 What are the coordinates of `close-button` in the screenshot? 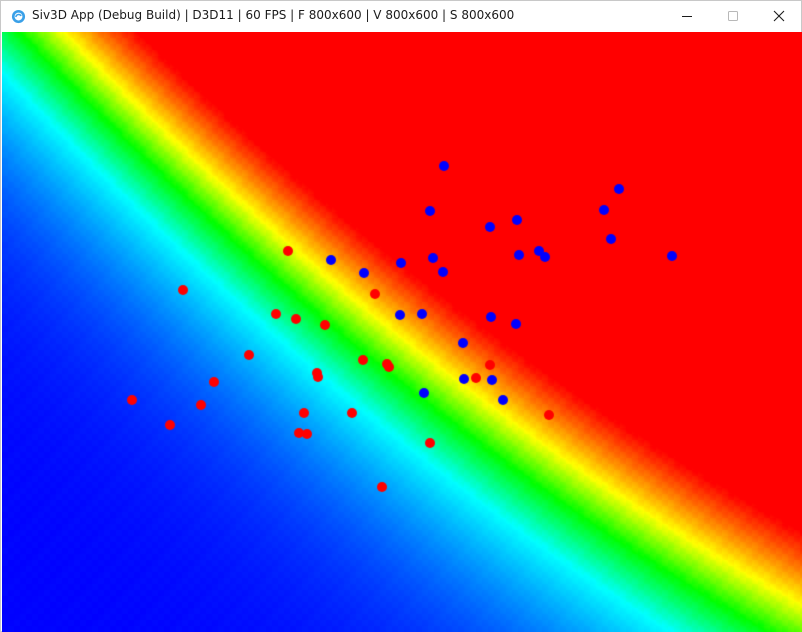 It's located at (779, 16).